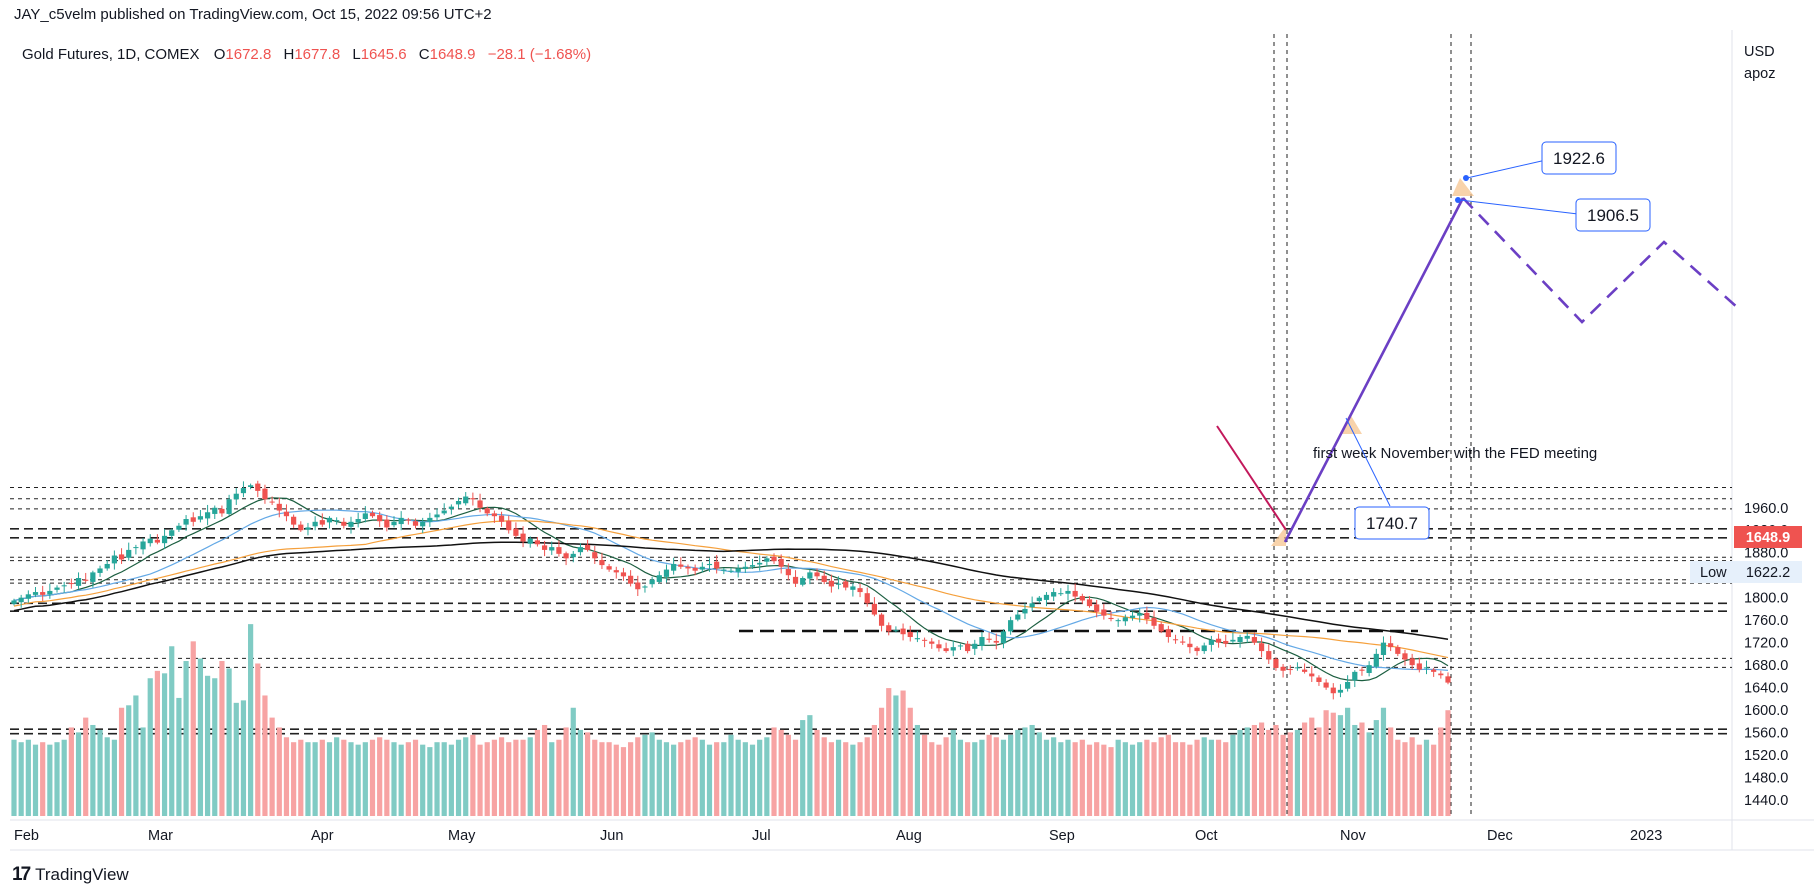 This screenshot has height=896, width=1814. What do you see at coordinates (1541, 160) in the screenshot?
I see `callout-target-1: 1922.6` at bounding box center [1541, 160].